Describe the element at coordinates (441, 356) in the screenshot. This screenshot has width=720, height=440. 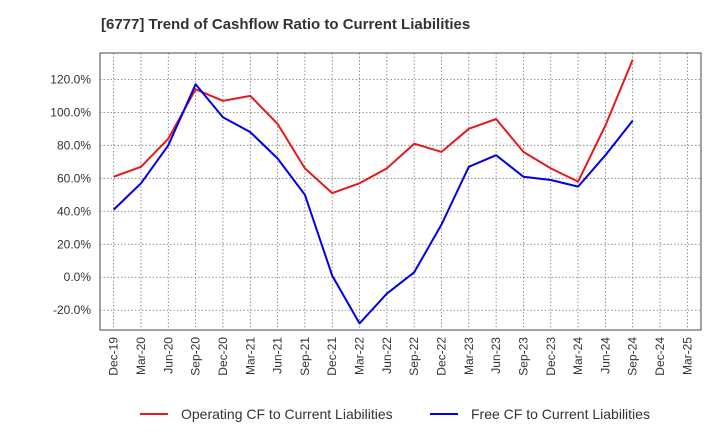
I see `x-tick-label: Dec-22` at that location.